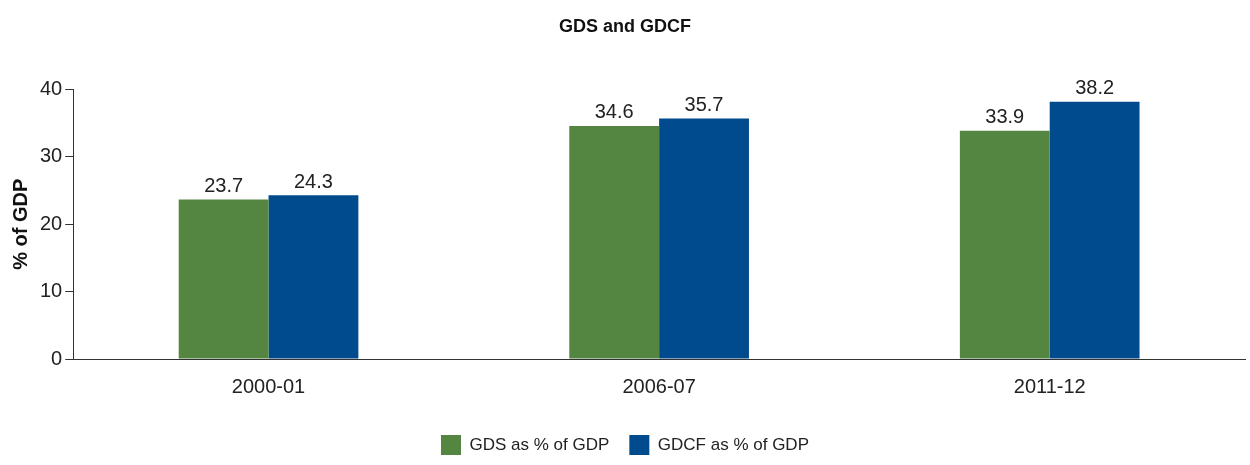 The width and height of the screenshot is (1250, 465). Describe the element at coordinates (51, 222) in the screenshot. I see `y-tick-label: 20` at that location.